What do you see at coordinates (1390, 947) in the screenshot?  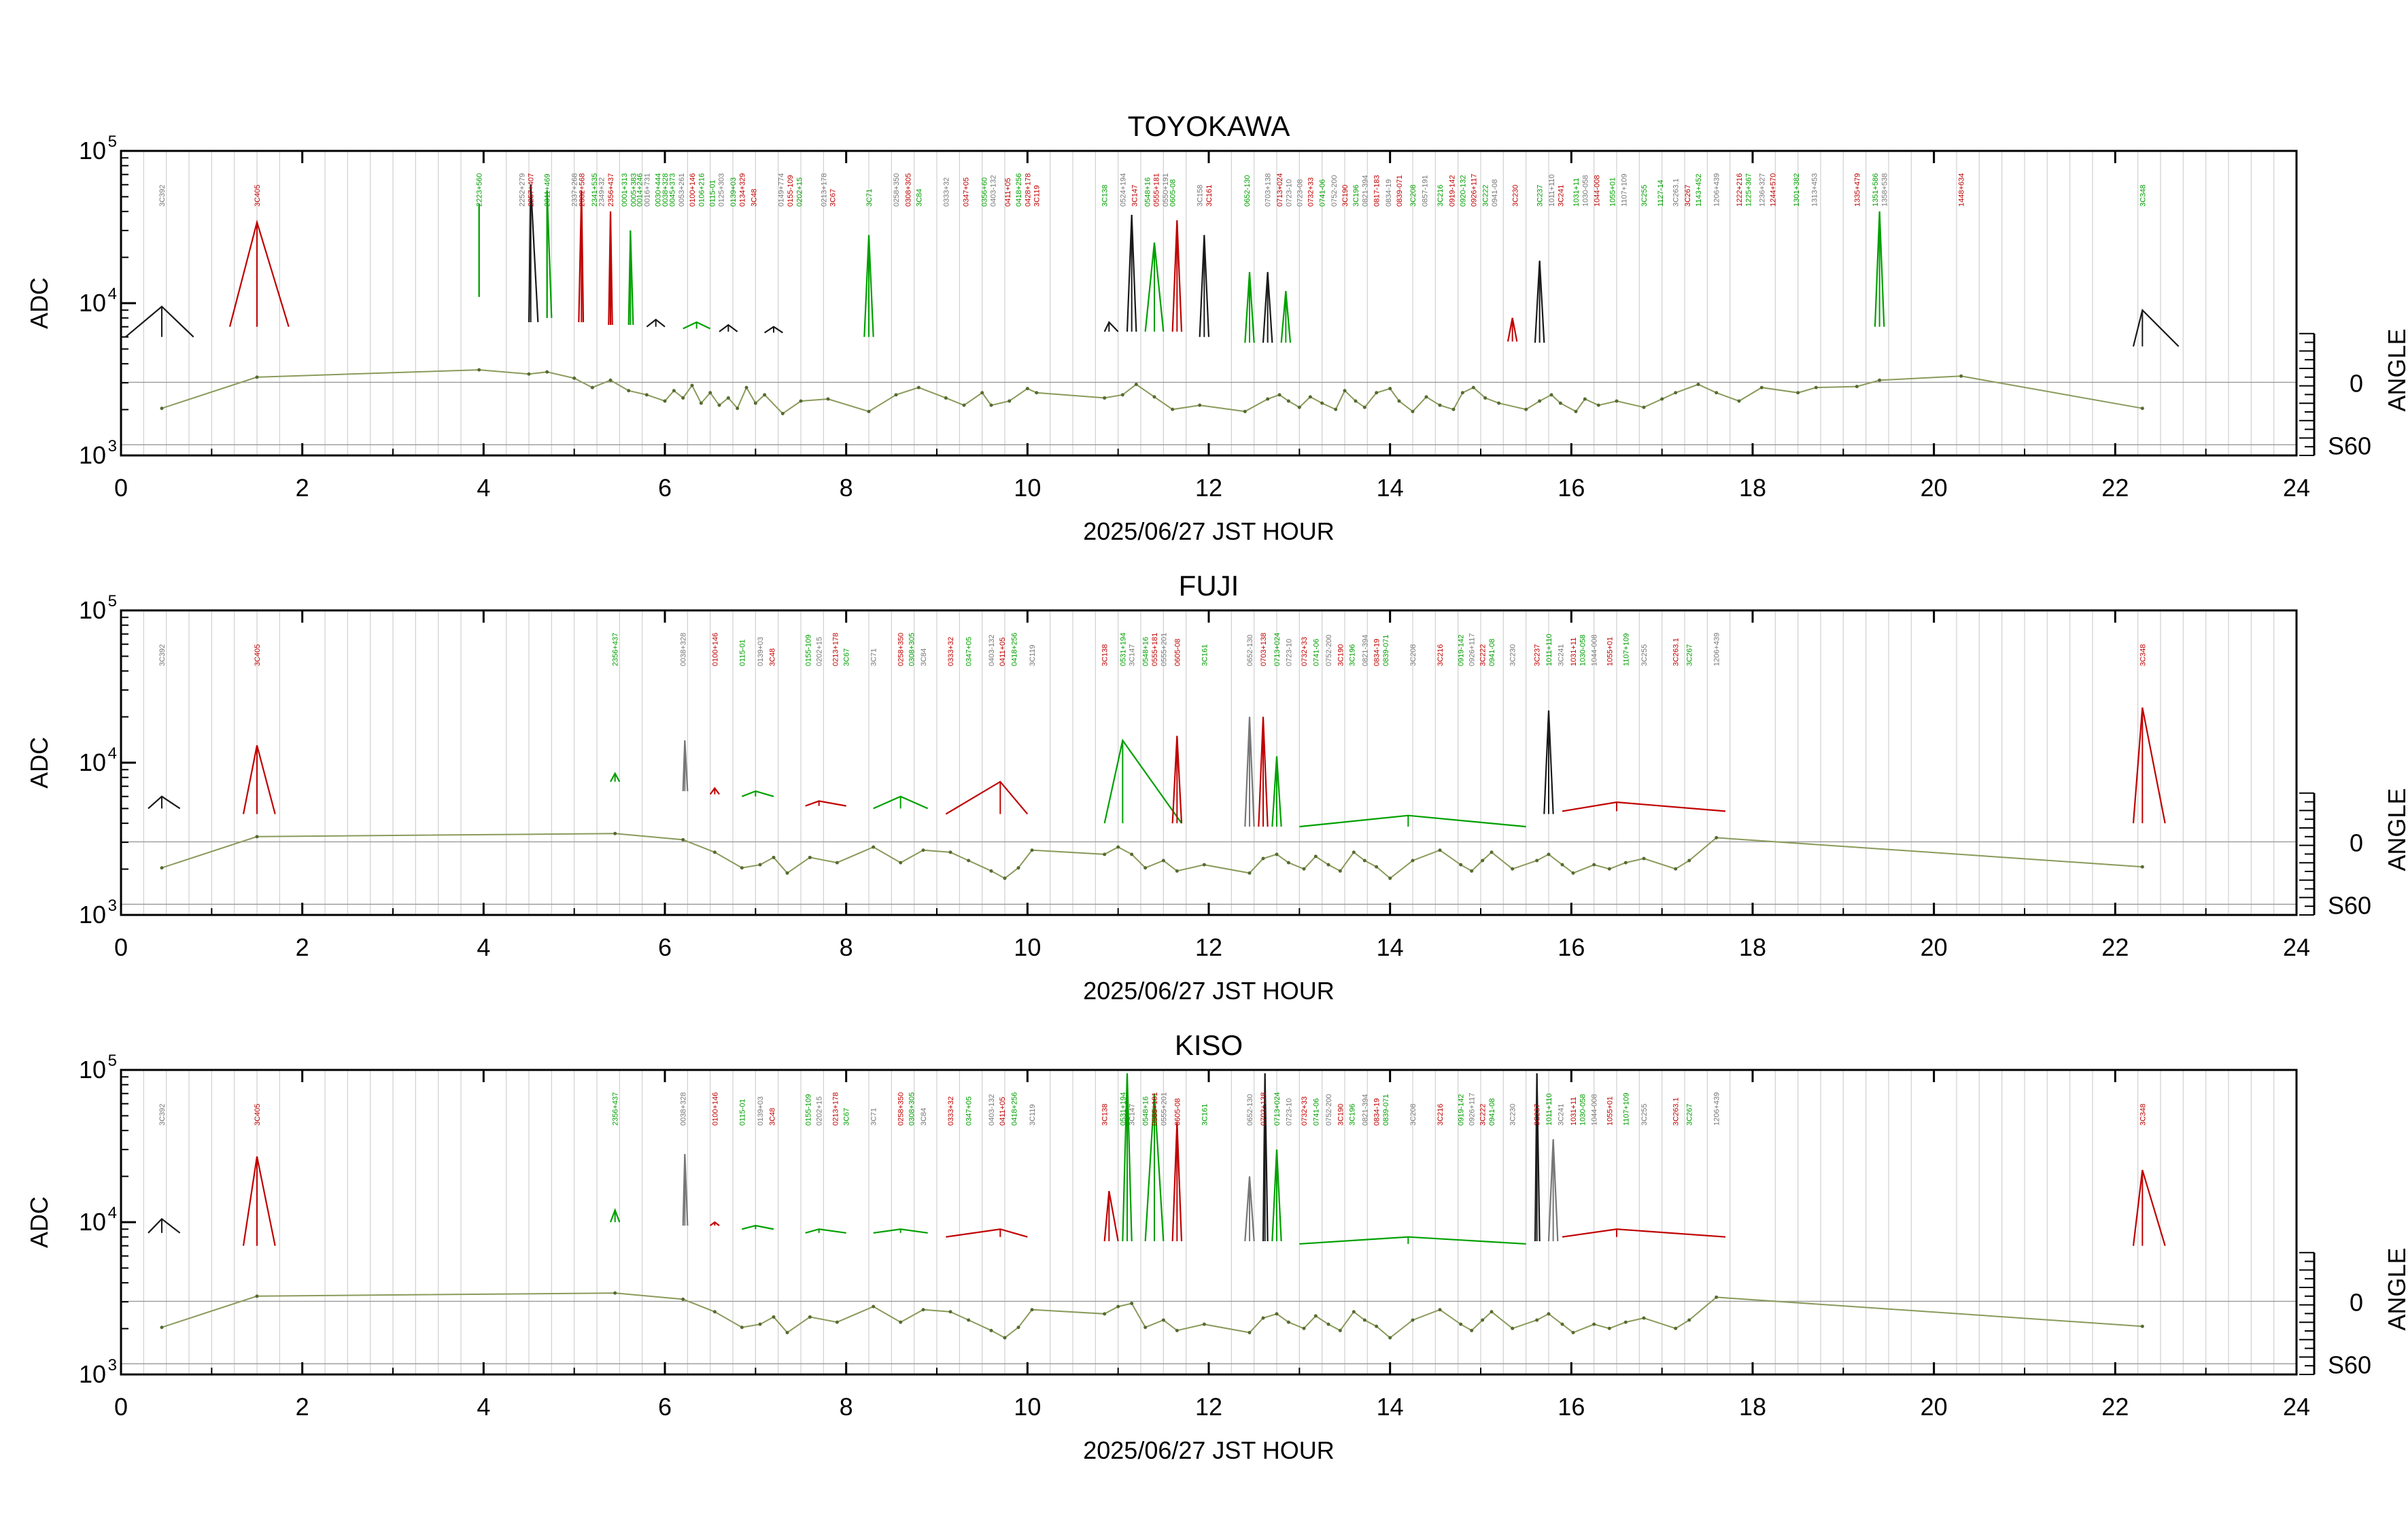 I see `x-tick-label: 14` at bounding box center [1390, 947].